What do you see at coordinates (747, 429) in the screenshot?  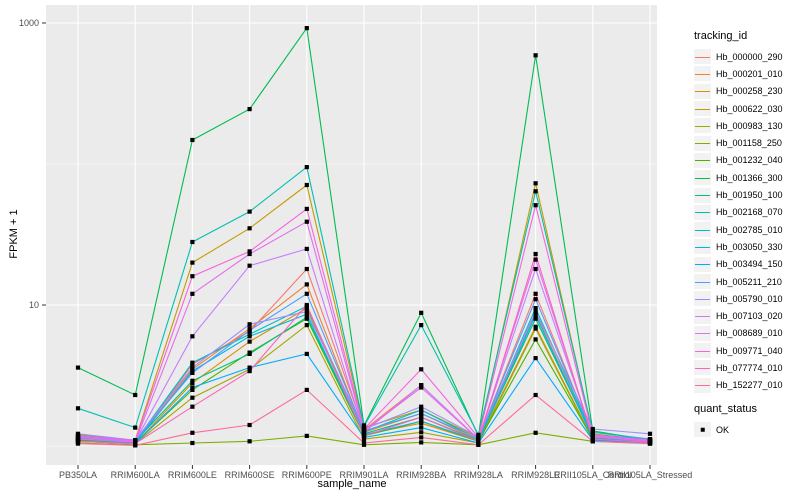 I see `legend-item-ok: OK` at bounding box center [747, 429].